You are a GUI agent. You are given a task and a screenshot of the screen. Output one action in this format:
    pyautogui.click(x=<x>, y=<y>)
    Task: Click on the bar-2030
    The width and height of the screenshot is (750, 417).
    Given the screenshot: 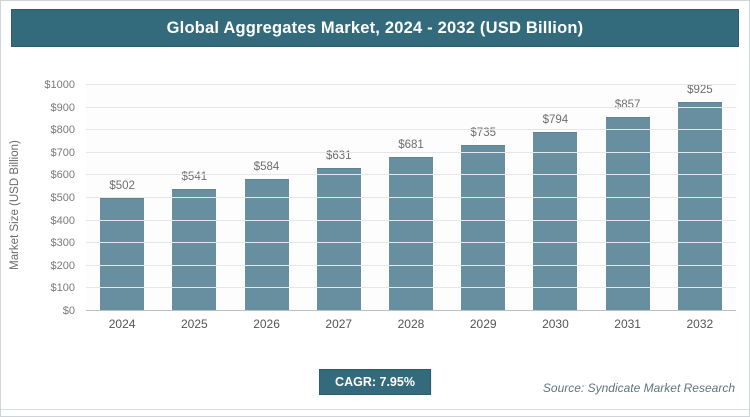 What is the action you would take?
    pyautogui.click(x=555, y=221)
    